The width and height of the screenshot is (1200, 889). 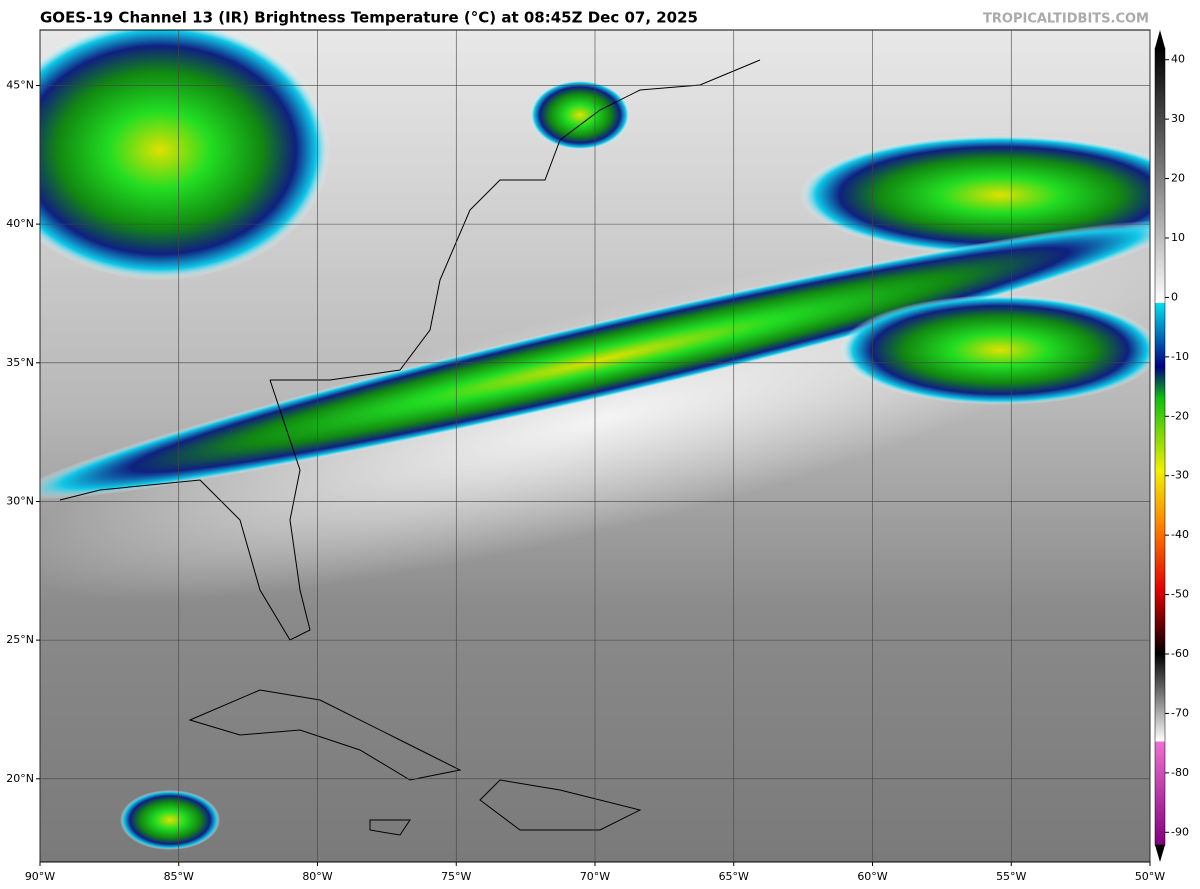 What do you see at coordinates (595, 876) in the screenshot?
I see `x-tick-label: 70°W` at bounding box center [595, 876].